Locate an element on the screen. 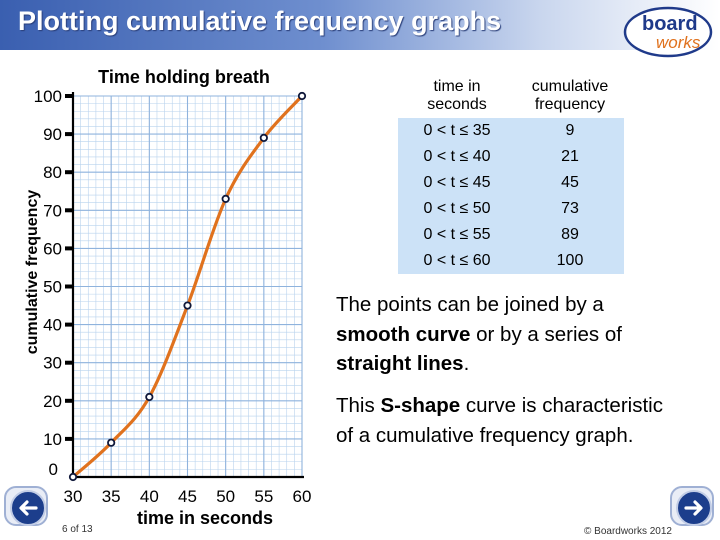 The width and height of the screenshot is (720, 540). interval-cell: 0 < t ≤ 45 is located at coordinates (457, 183).